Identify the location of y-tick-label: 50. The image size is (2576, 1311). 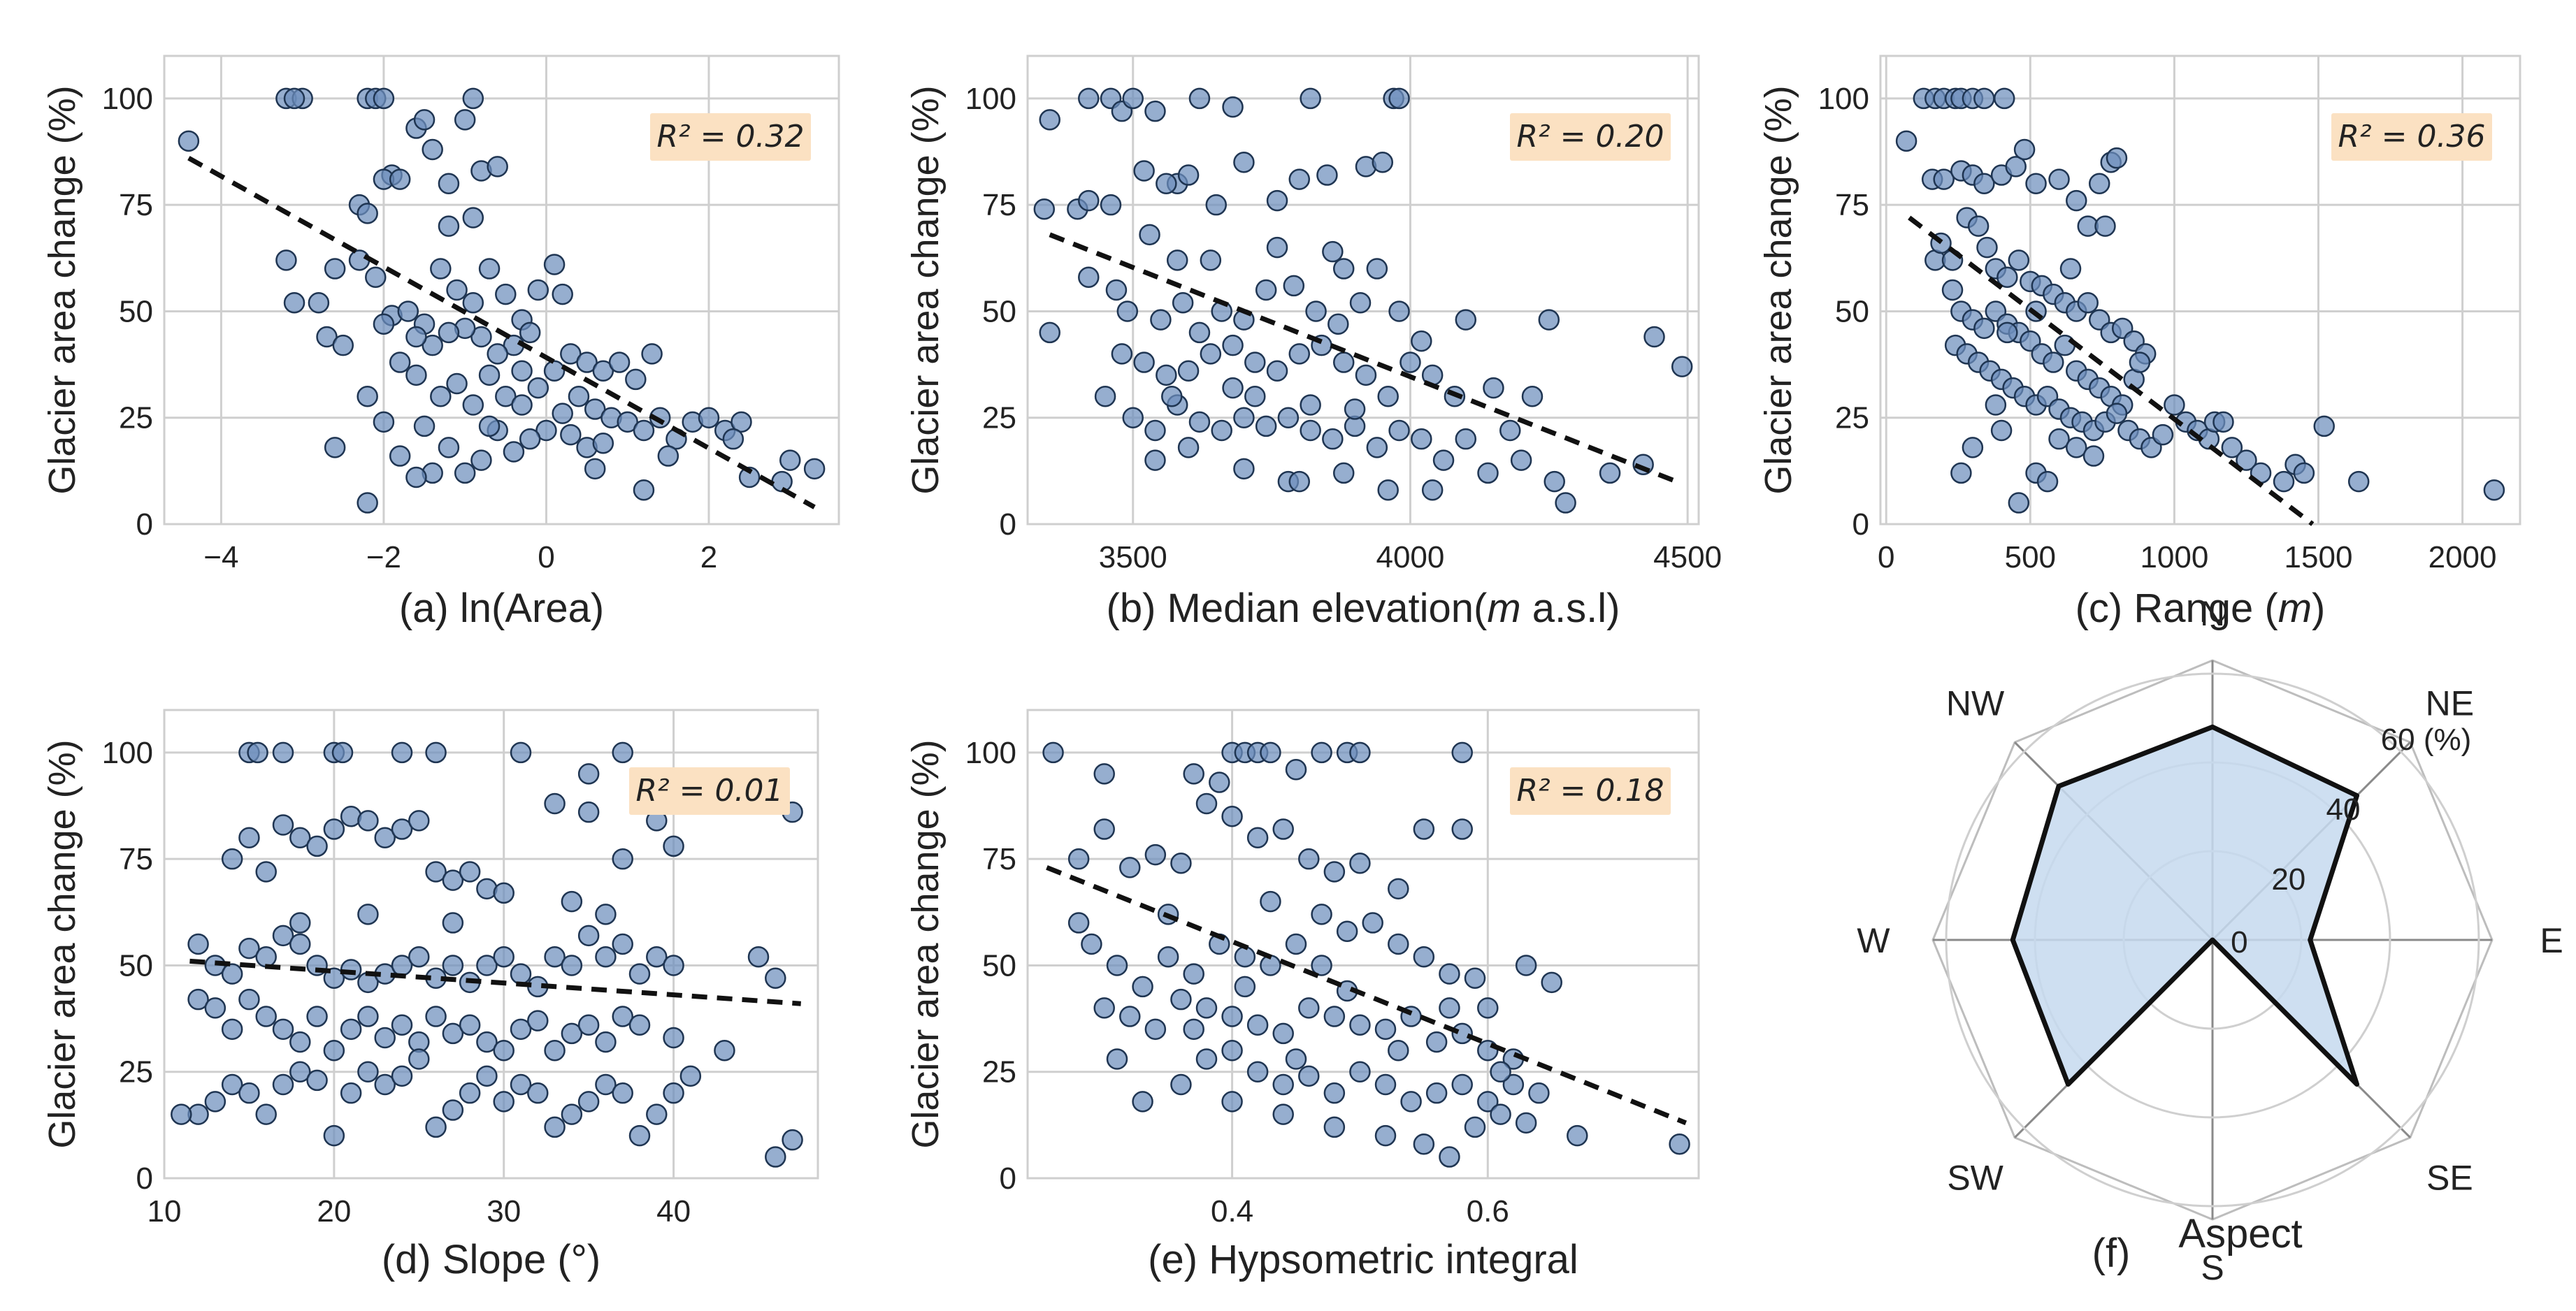
(999, 966).